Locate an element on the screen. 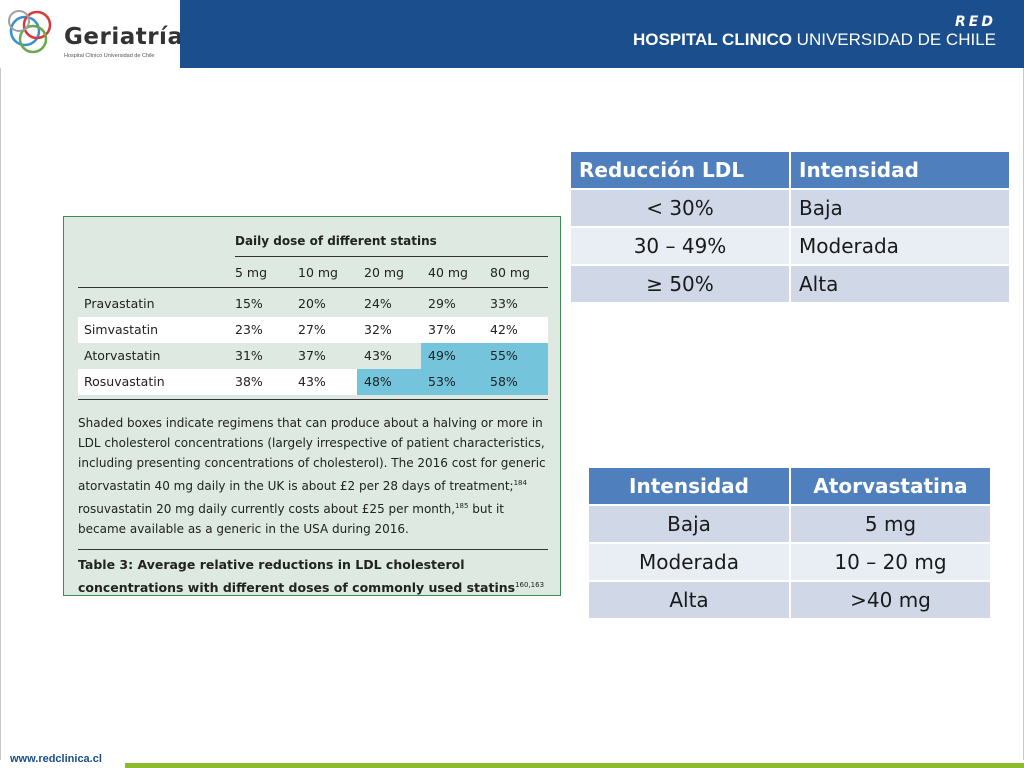 This screenshot has height=768, width=1024. table-row: Atorvastatin 31% 37% 43% 49% 55% is located at coordinates (313, 356).